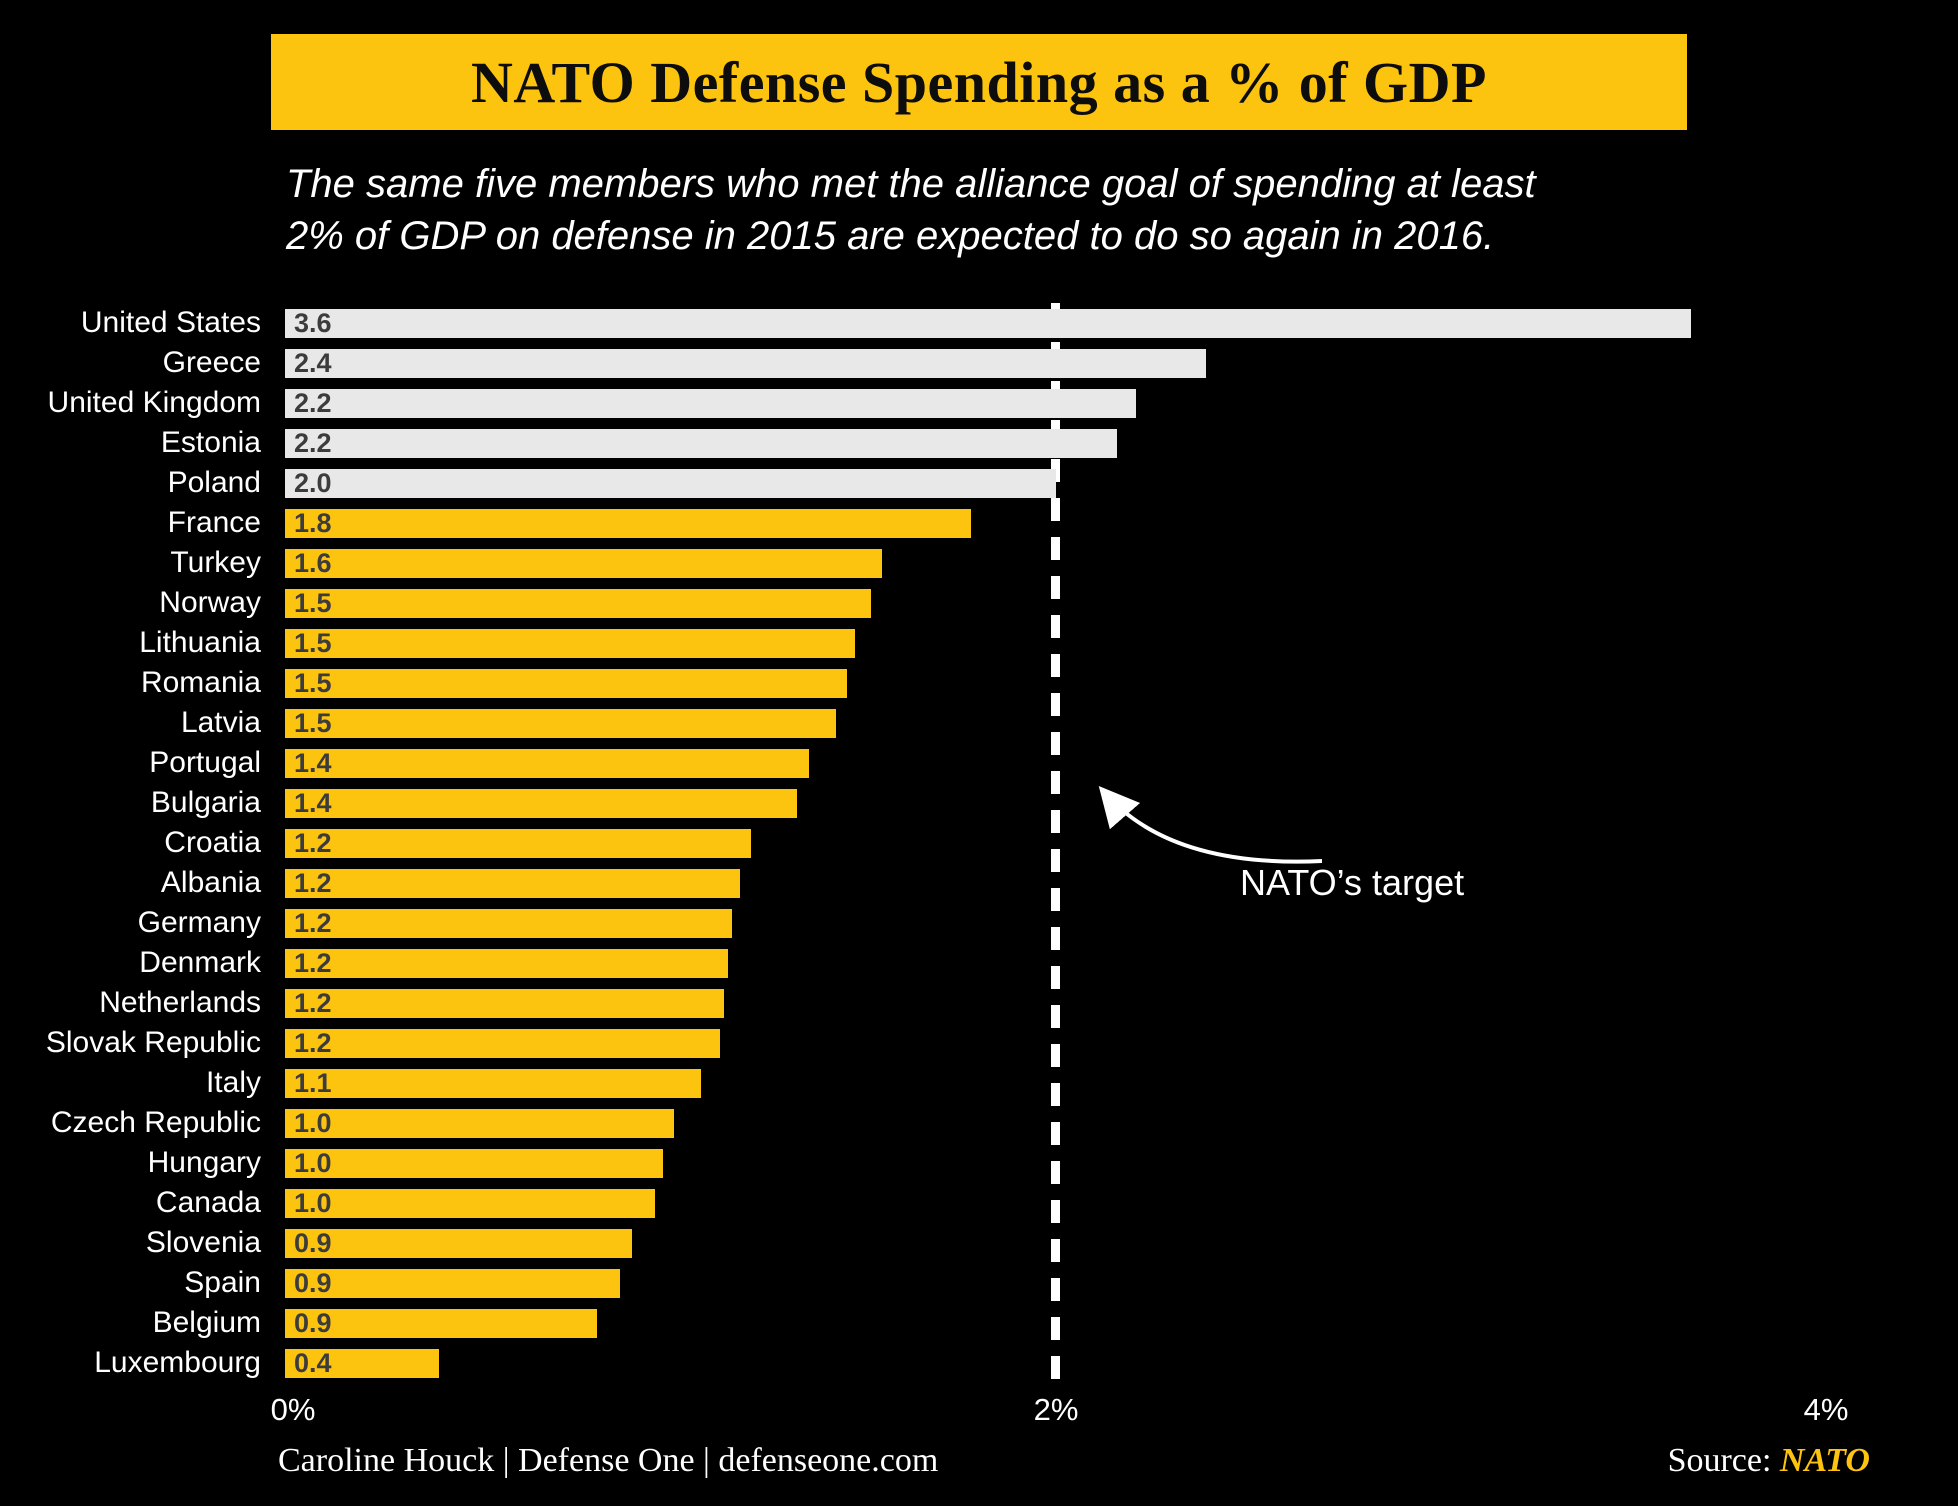 Image resolution: width=1958 pixels, height=1506 pixels. What do you see at coordinates (1824, 1460) in the screenshot?
I see `source-value: NATO` at bounding box center [1824, 1460].